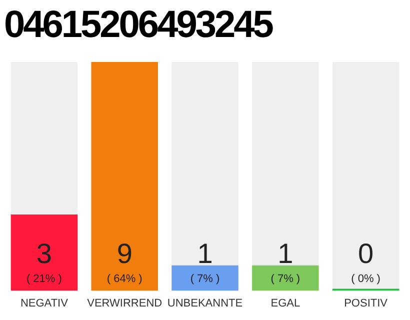 Image resolution: width=410 pixels, height=320 pixels. I want to click on data-label: 3 ( 21% ), so click(44, 261).